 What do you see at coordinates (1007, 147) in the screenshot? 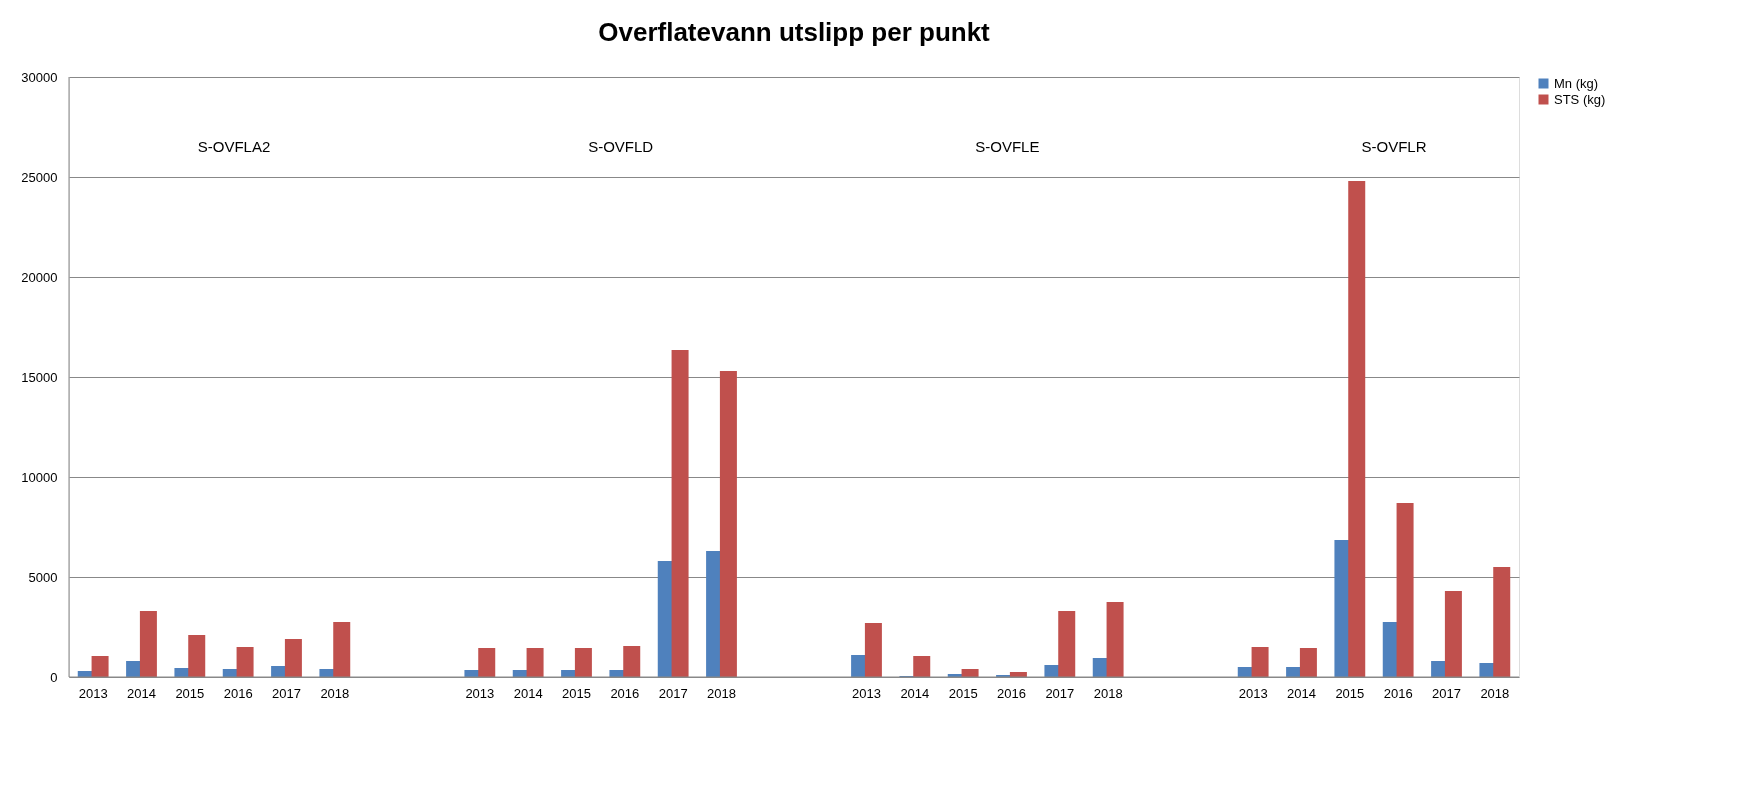
I see `annotation: S-OVFLE` at bounding box center [1007, 147].